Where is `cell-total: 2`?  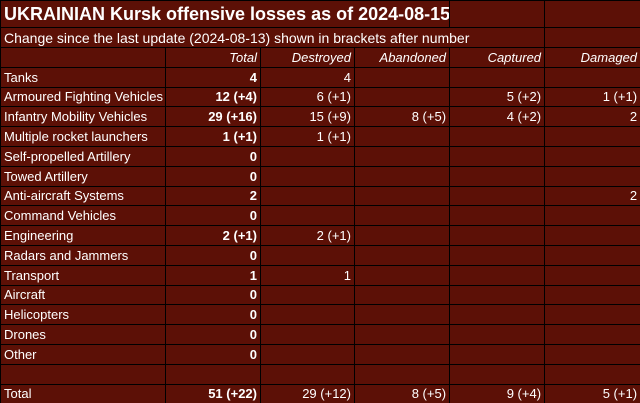
cell-total: 2 is located at coordinates (213, 196).